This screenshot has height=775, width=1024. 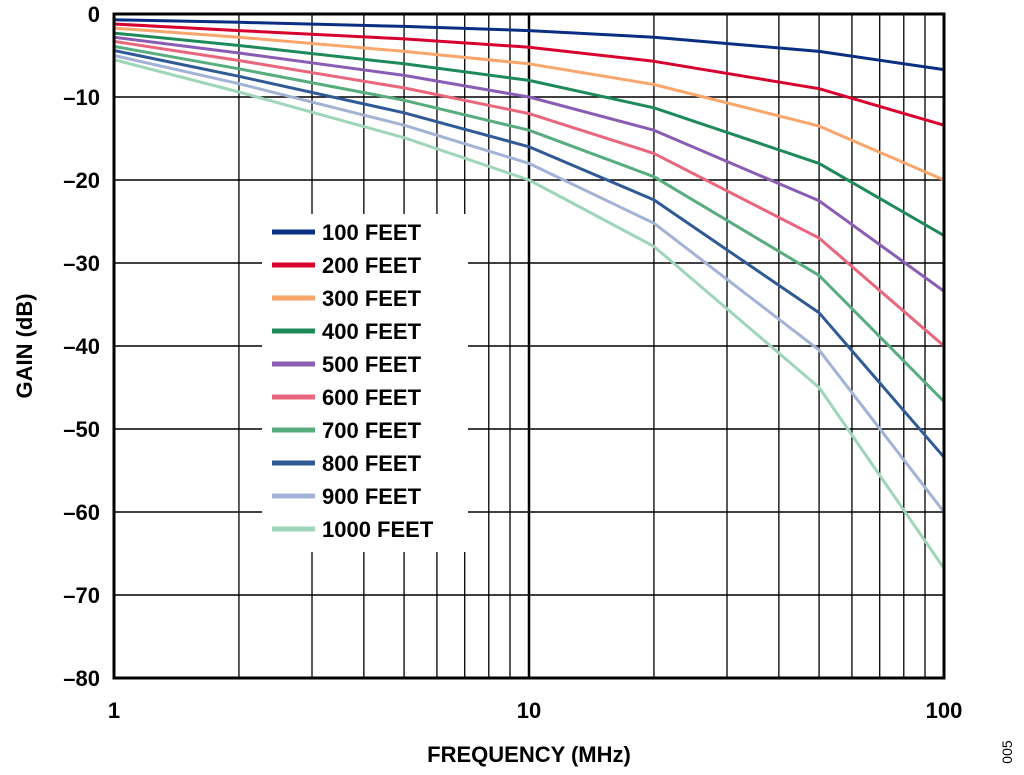 What do you see at coordinates (81, 678) in the screenshot?
I see `y-tick-label: –80` at bounding box center [81, 678].